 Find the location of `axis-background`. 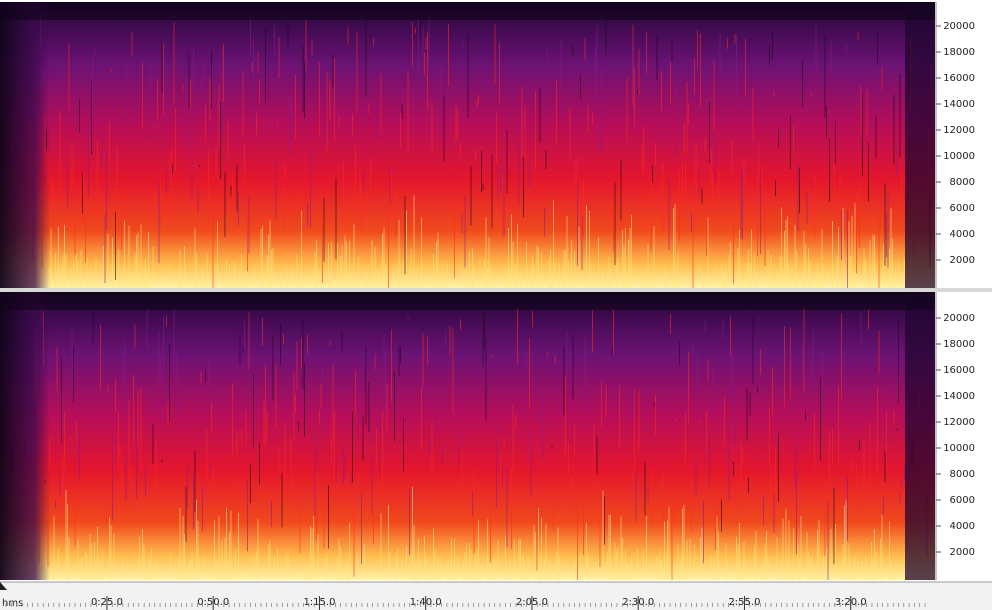

axis-background is located at coordinates (963, 292).